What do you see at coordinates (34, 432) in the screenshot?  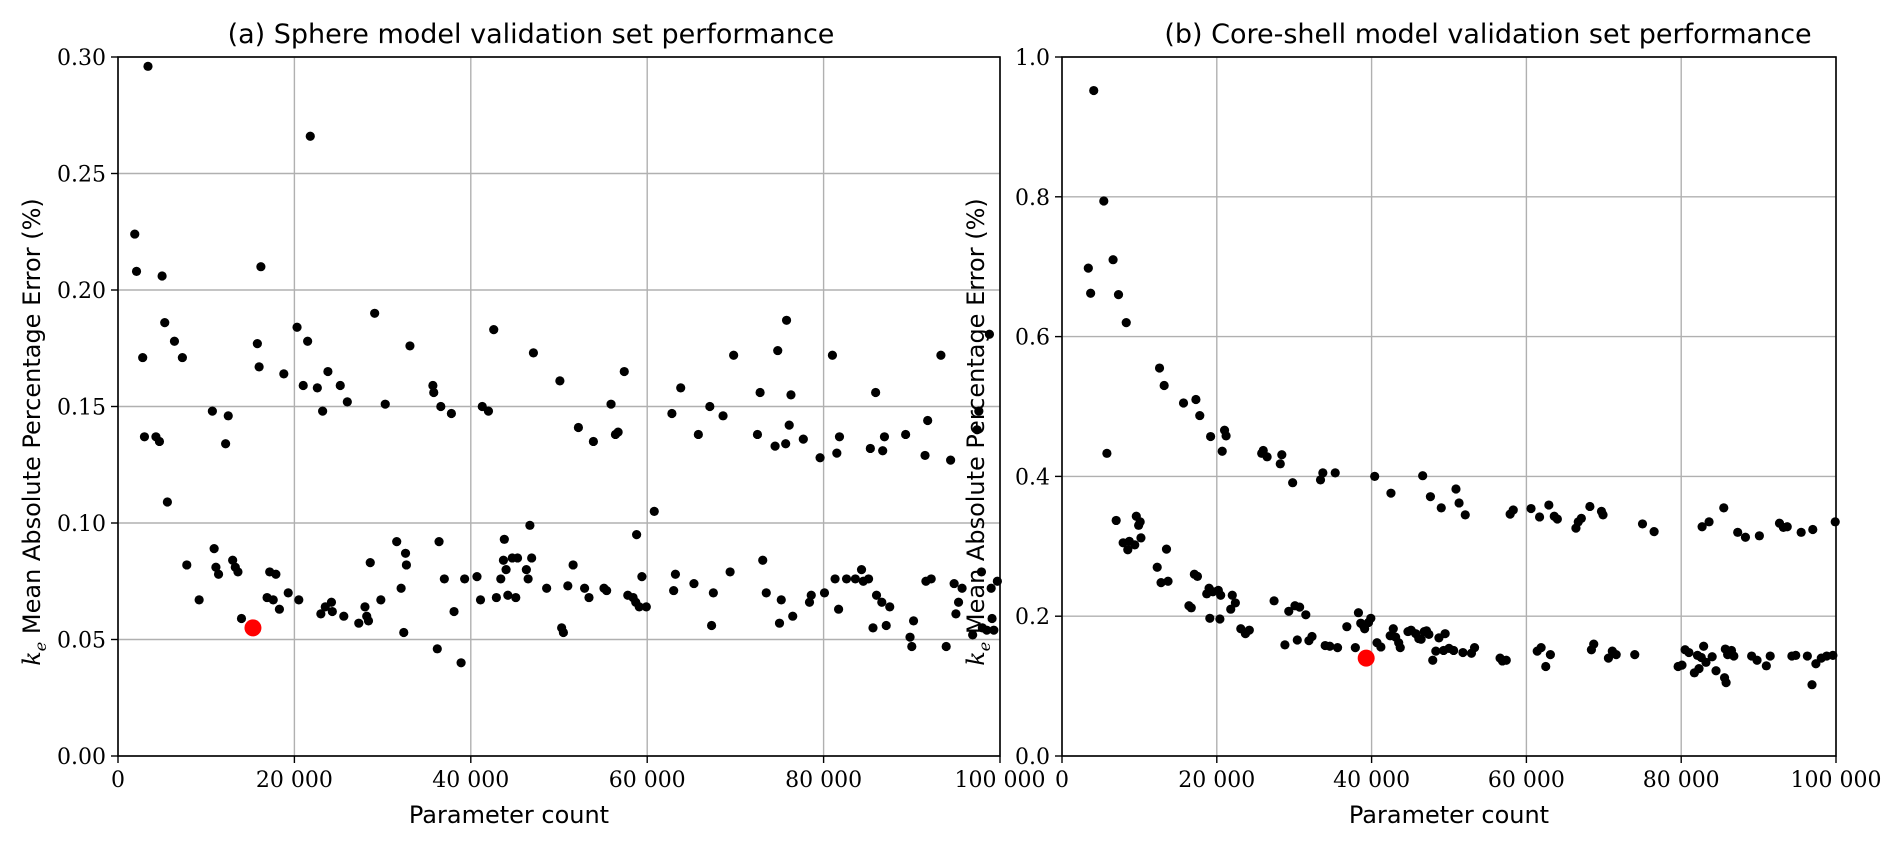 I see `panel-a-y-axis-label: ke Mean Absolute Percentage Error (%)` at bounding box center [34, 432].